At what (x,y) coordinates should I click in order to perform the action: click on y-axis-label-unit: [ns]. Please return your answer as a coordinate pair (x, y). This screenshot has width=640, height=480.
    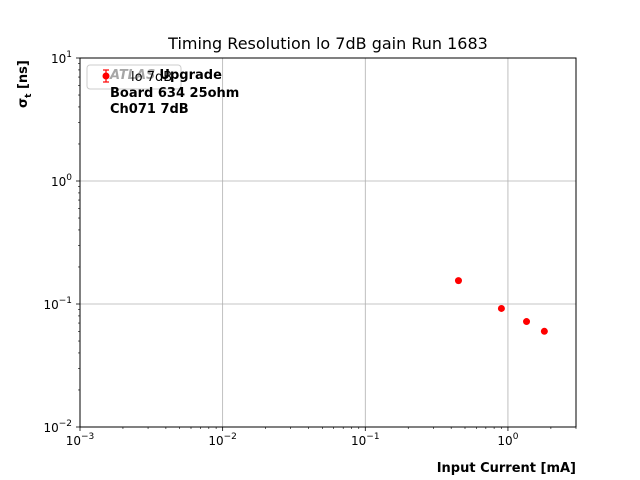
    Looking at the image, I should click on (23, 76).